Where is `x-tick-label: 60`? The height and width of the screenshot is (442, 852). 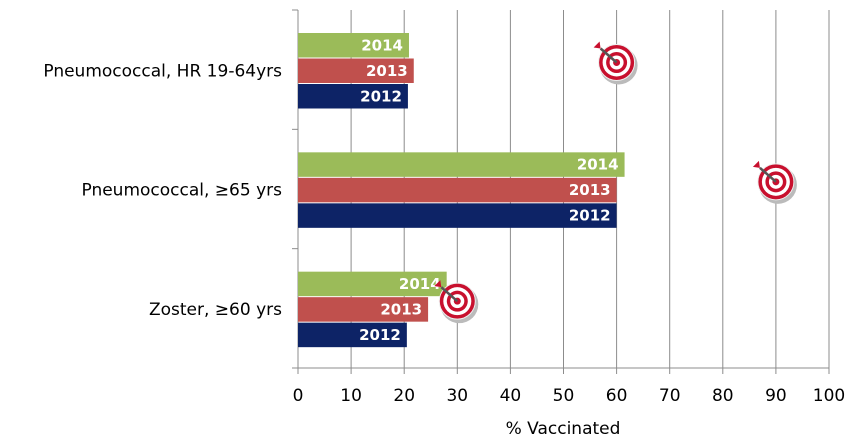 x-tick-label: 60 is located at coordinates (617, 396).